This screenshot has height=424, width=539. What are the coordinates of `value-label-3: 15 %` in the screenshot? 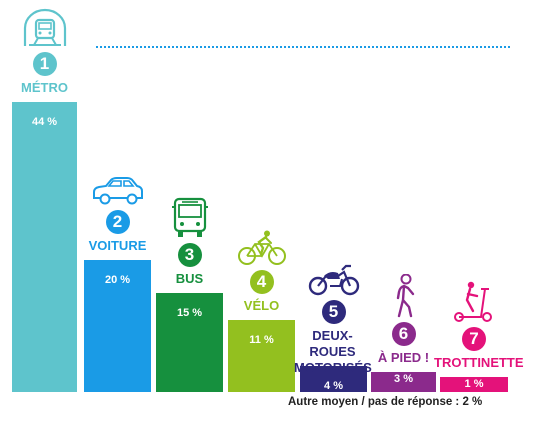 It's located at (189, 313).